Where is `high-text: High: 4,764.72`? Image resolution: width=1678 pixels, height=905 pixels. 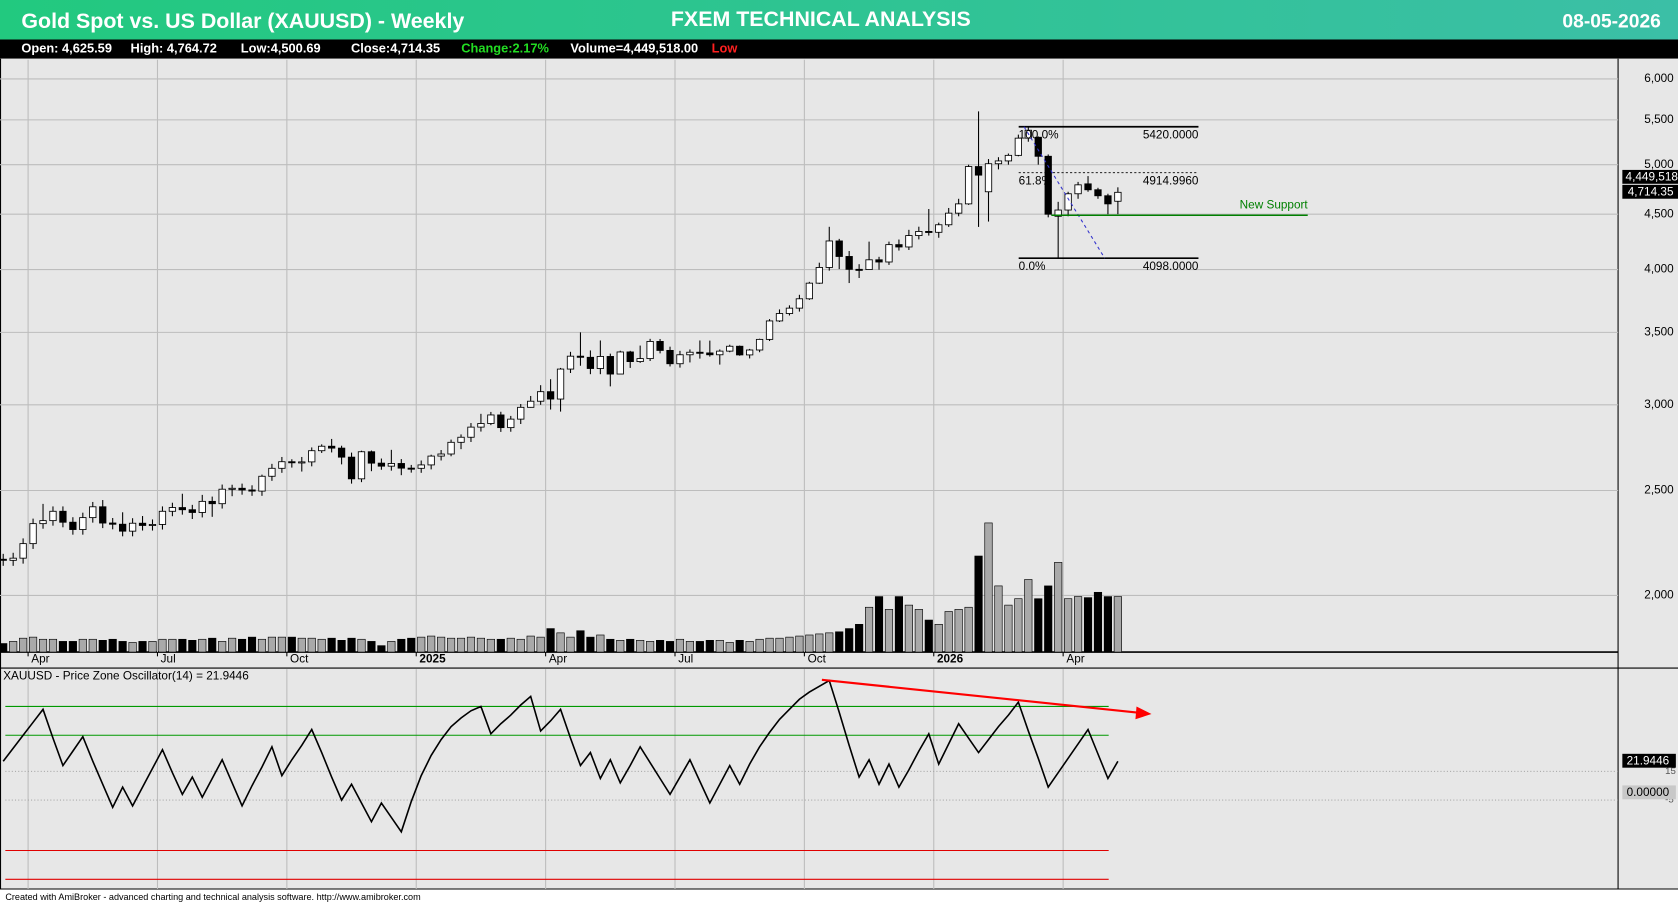 high-text: High: 4,764.72 is located at coordinates (174, 47).